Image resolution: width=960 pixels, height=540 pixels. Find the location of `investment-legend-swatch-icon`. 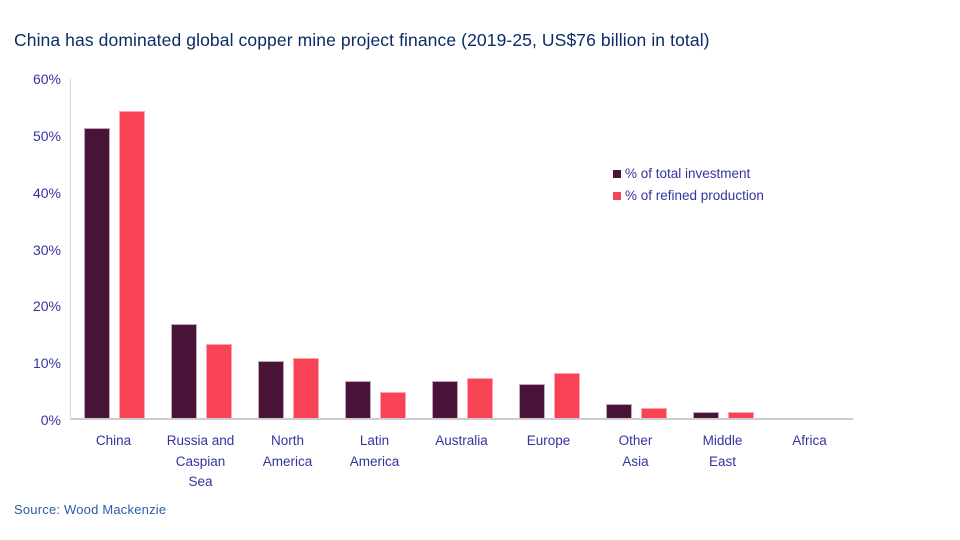

investment-legend-swatch-icon is located at coordinates (617, 173).